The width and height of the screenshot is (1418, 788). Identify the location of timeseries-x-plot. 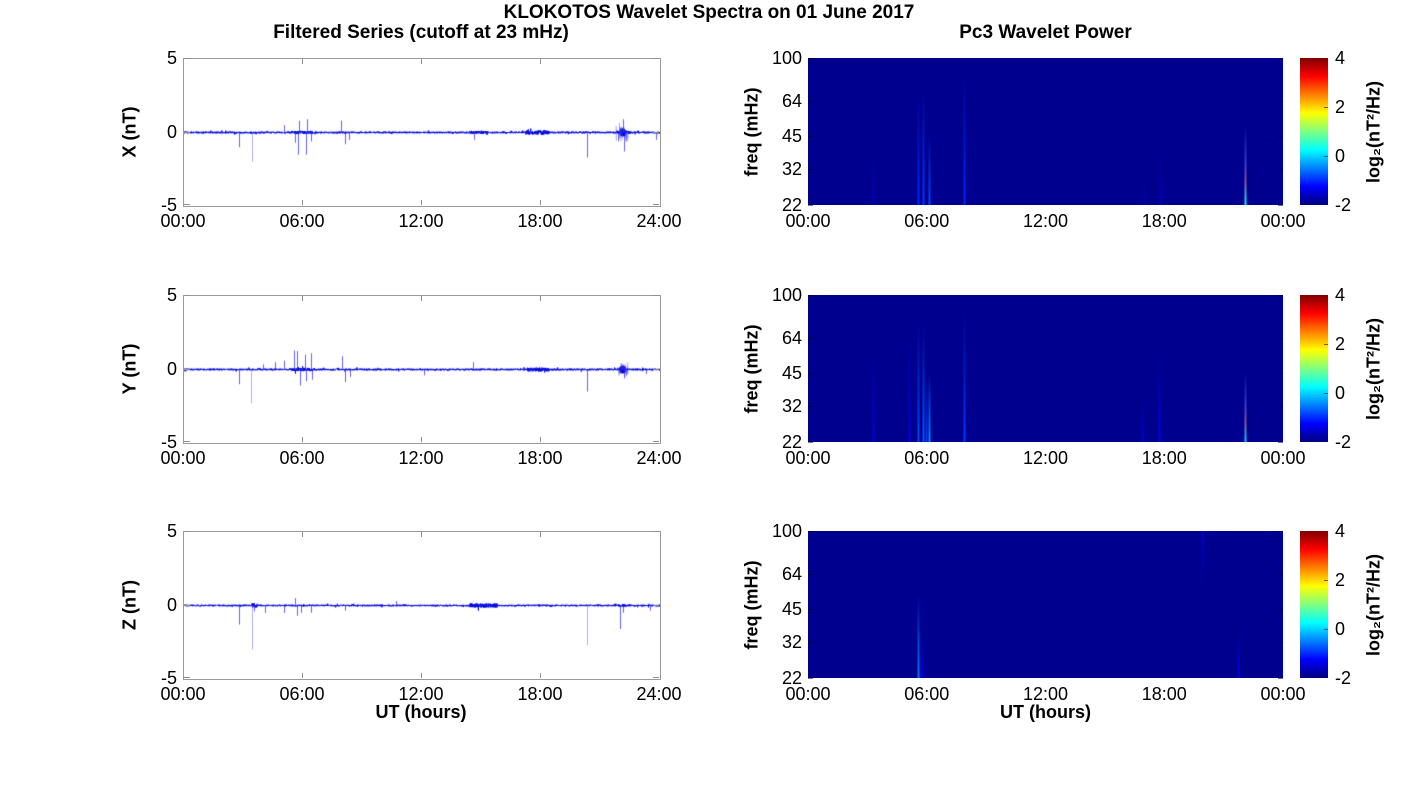
(422, 132).